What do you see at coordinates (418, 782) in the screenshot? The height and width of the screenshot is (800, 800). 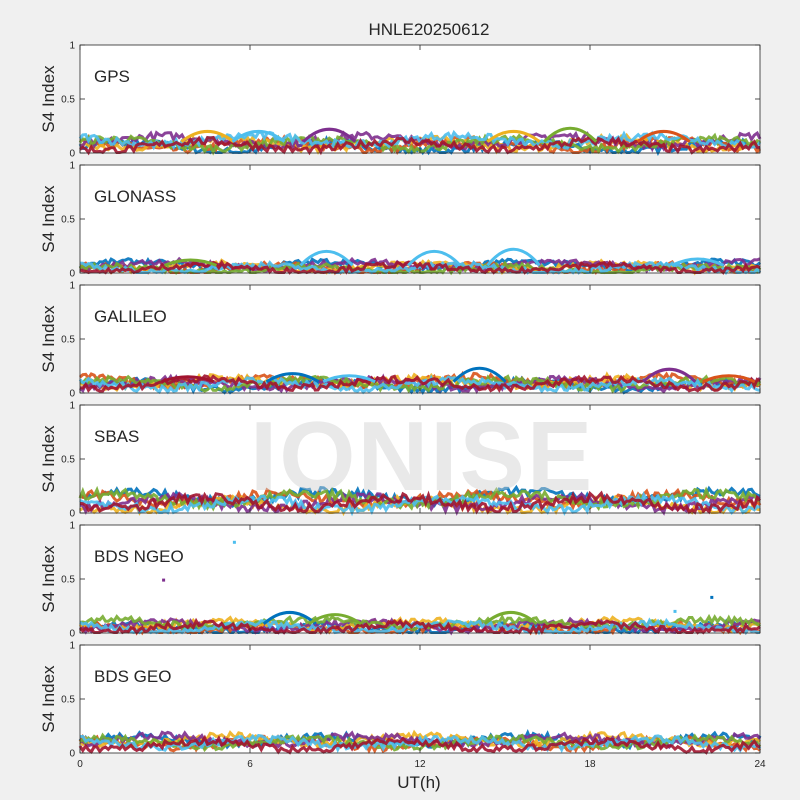 I see `x-axis-label: UT(h)` at bounding box center [418, 782].